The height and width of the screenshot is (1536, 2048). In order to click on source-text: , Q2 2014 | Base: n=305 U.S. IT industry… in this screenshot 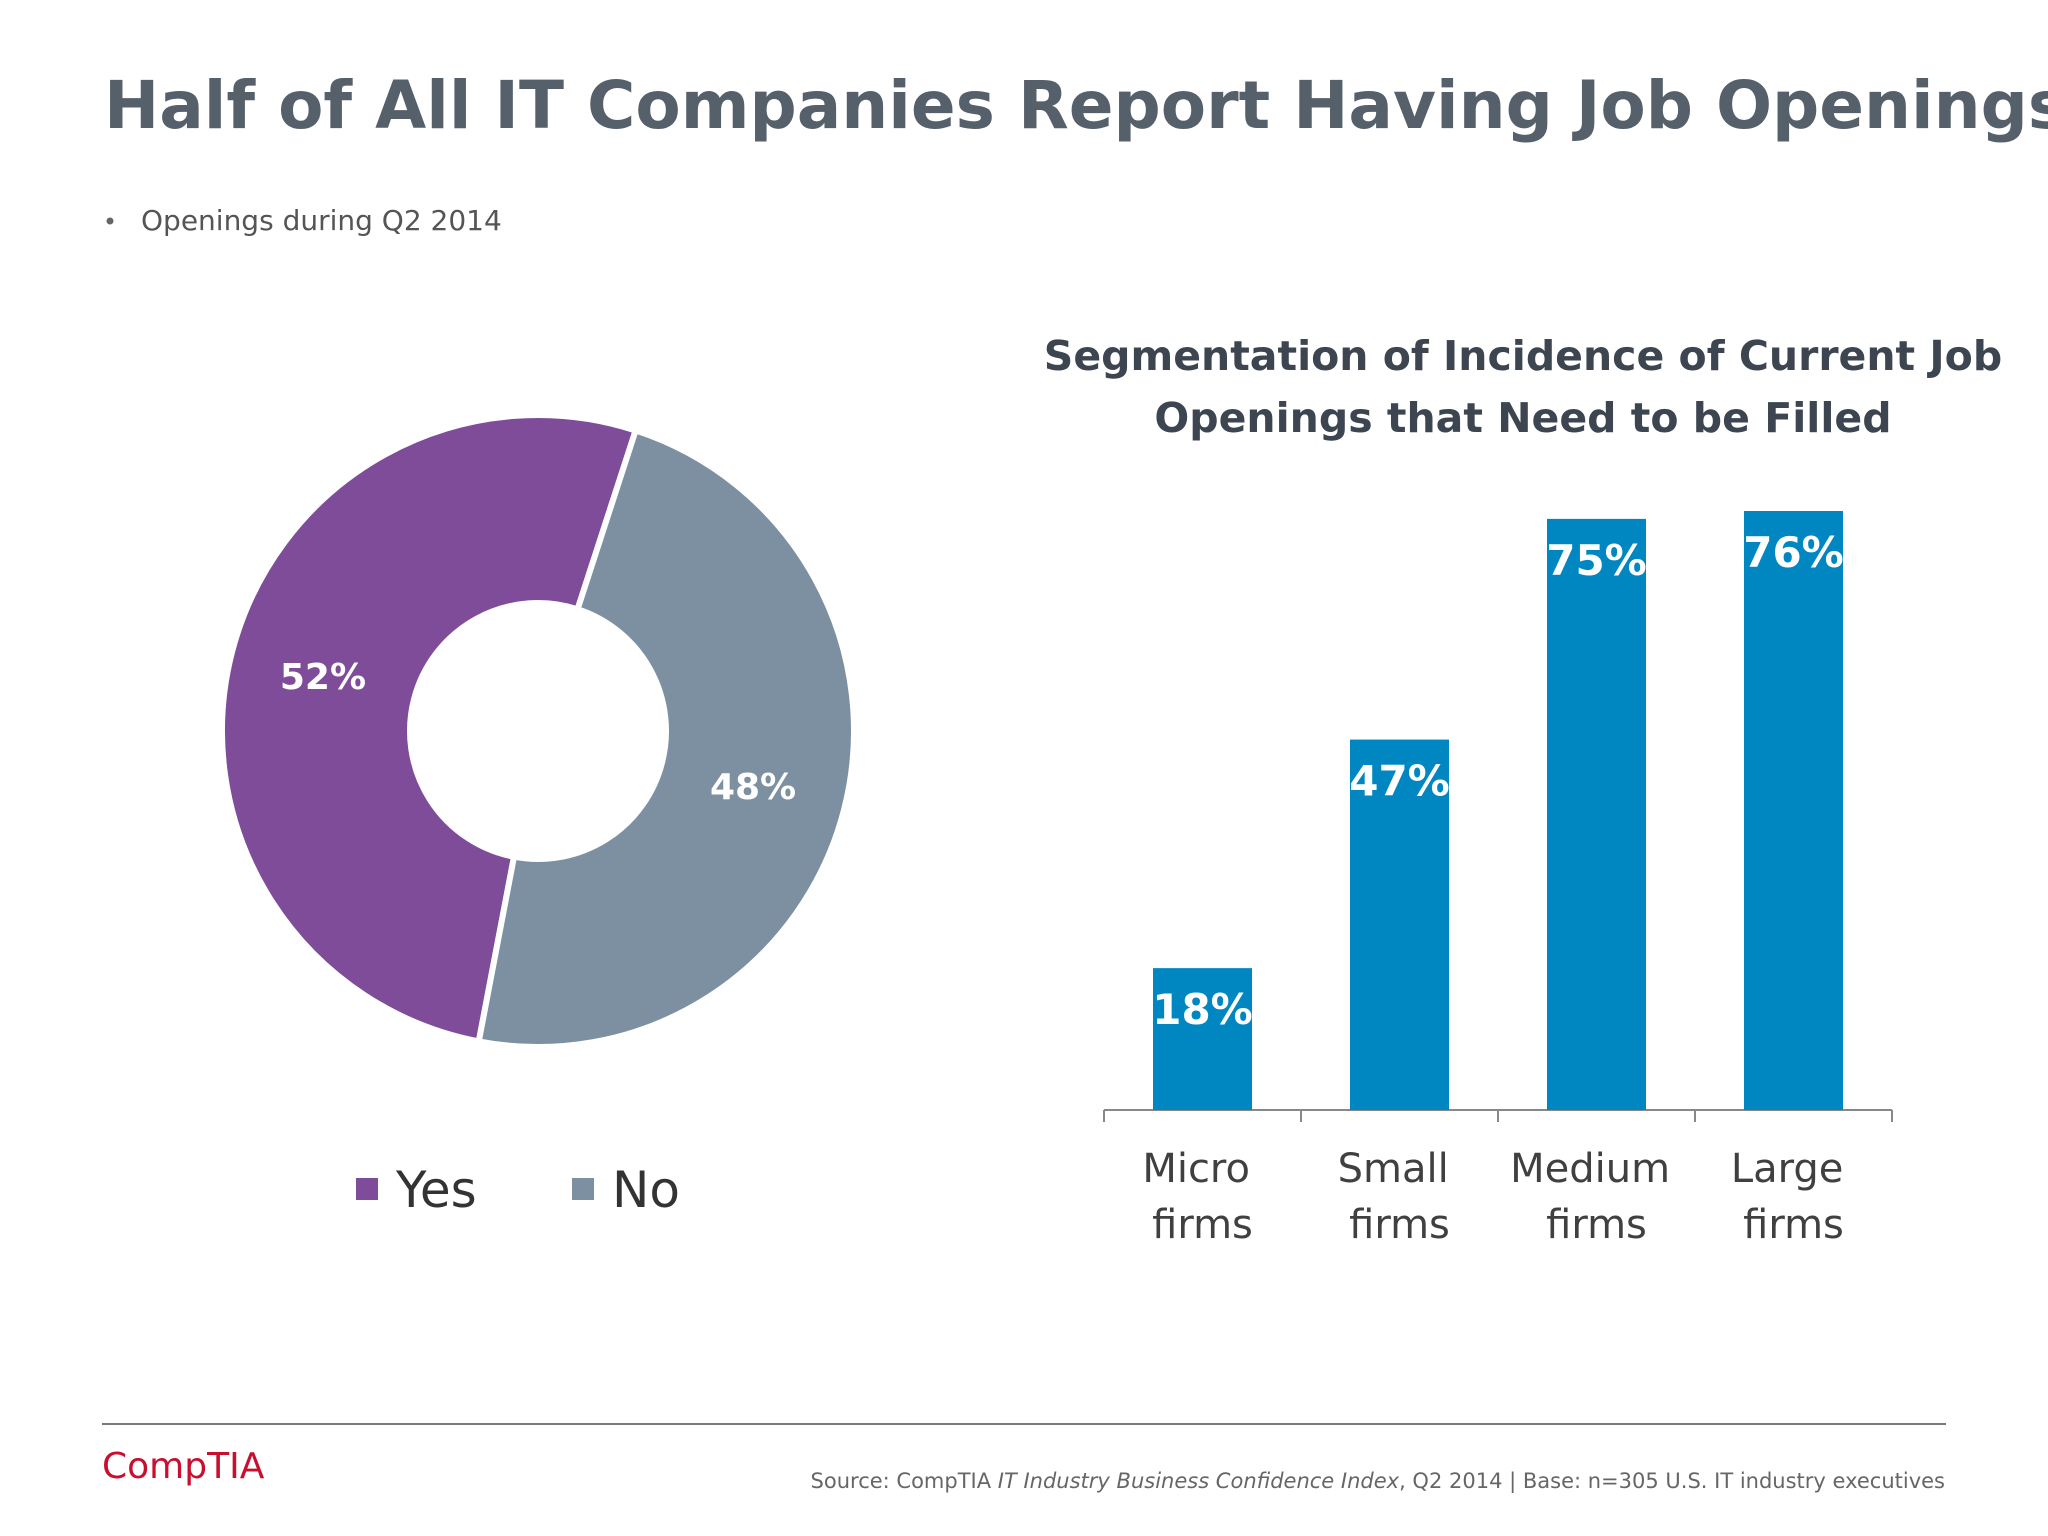, I will do `click(1672, 1481)`.